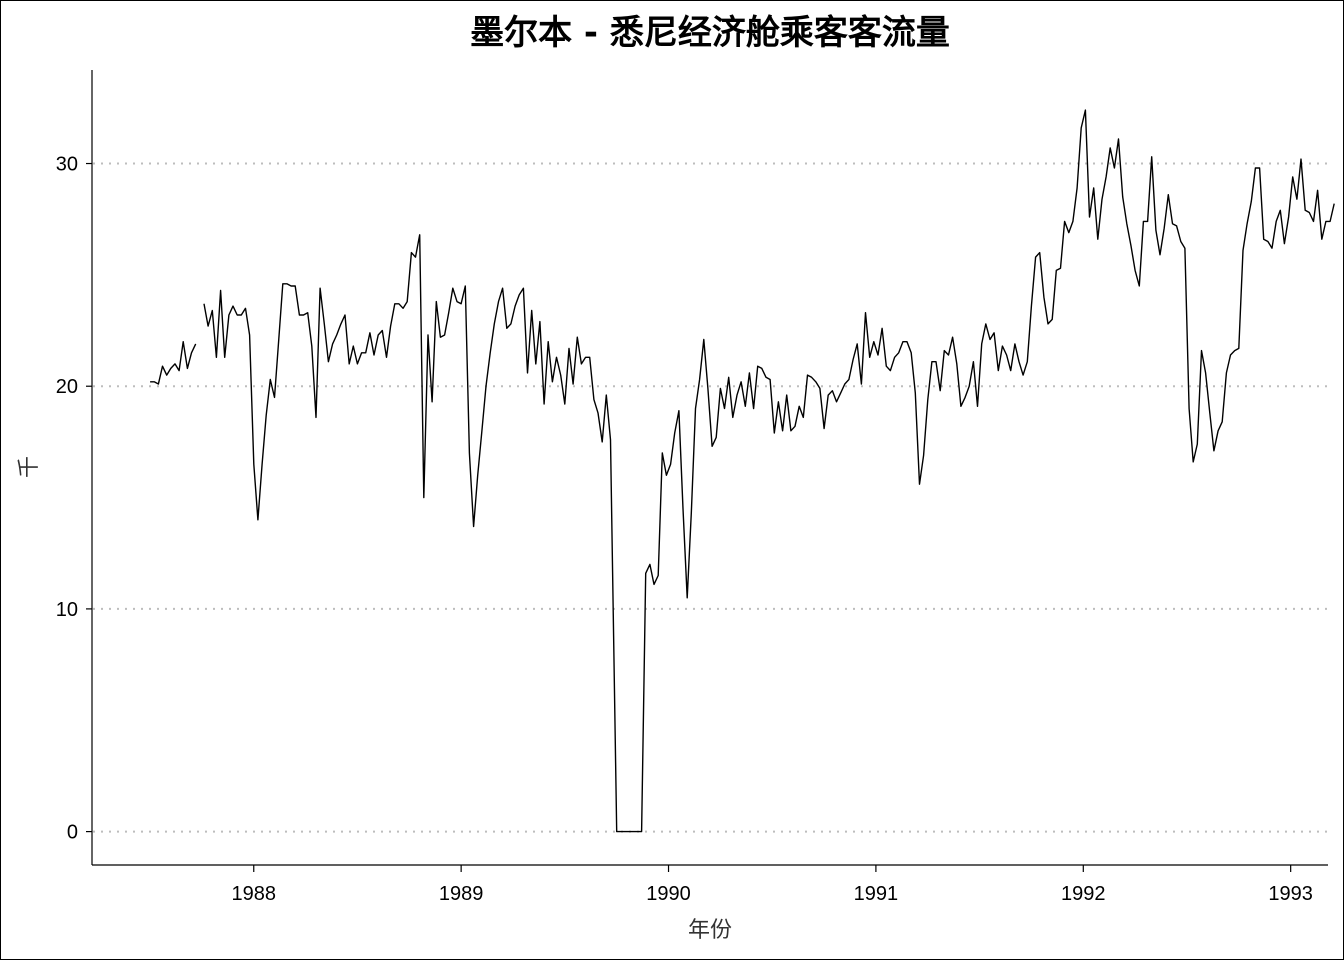 The width and height of the screenshot is (1344, 960). What do you see at coordinates (173, 363) in the screenshot?
I see `series-line-segment` at bounding box center [173, 363].